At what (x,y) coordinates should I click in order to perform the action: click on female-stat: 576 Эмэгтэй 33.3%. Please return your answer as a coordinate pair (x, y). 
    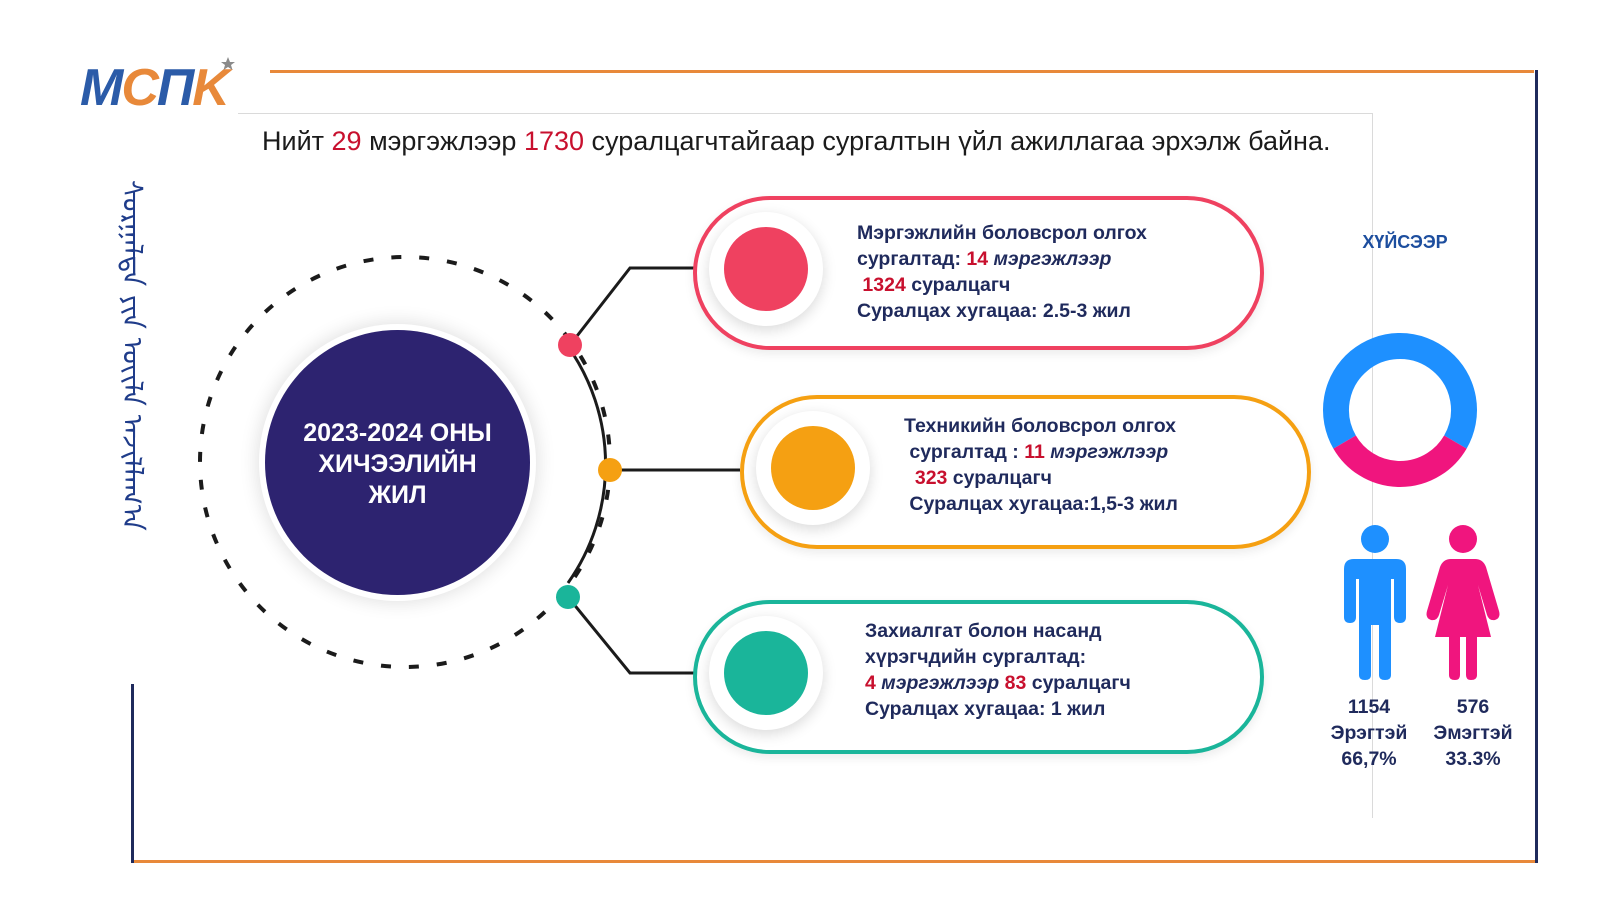
    Looking at the image, I should click on (1473, 733).